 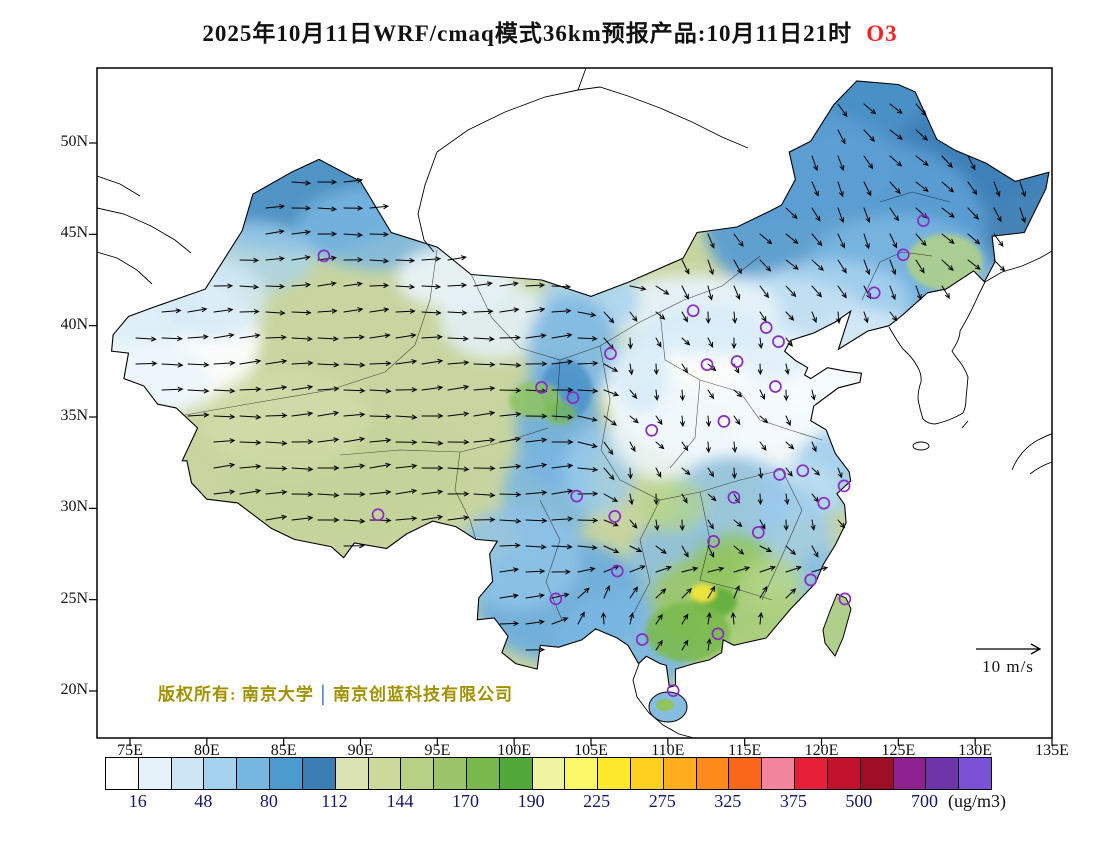 I want to click on wind-scale-label: 10 m/s, so click(x=1008, y=666).